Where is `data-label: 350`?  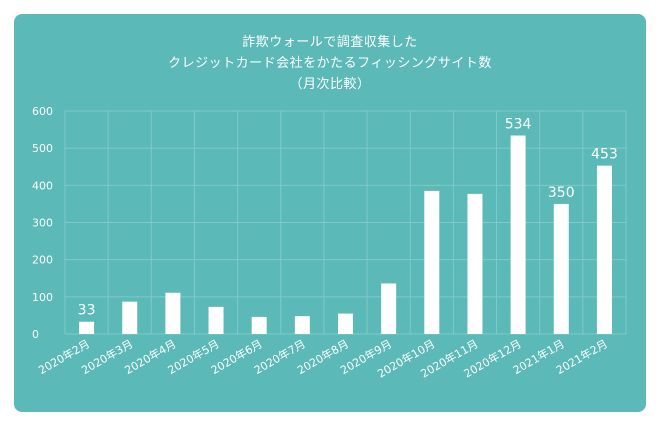 data-label: 350 is located at coordinates (561, 193).